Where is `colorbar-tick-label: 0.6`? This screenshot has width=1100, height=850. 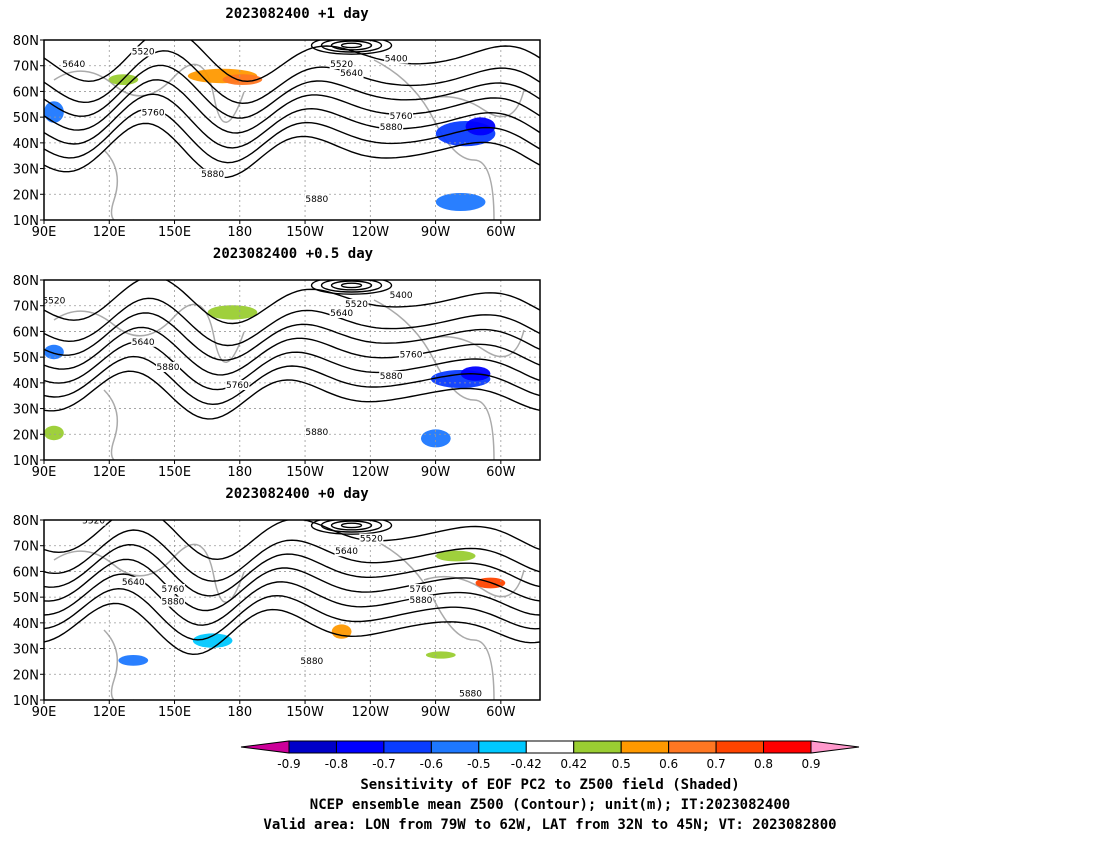
colorbar-tick-label: 0.6 is located at coordinates (668, 764).